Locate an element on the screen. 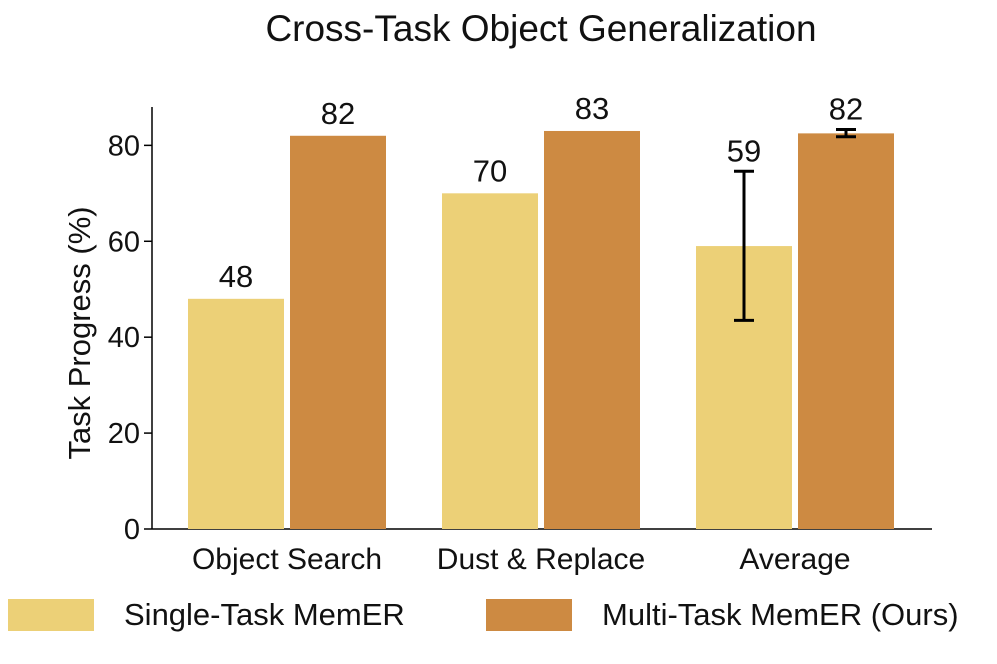  legend-label-multi-task: Multi-Task MemER (Ours) is located at coordinates (780, 614).